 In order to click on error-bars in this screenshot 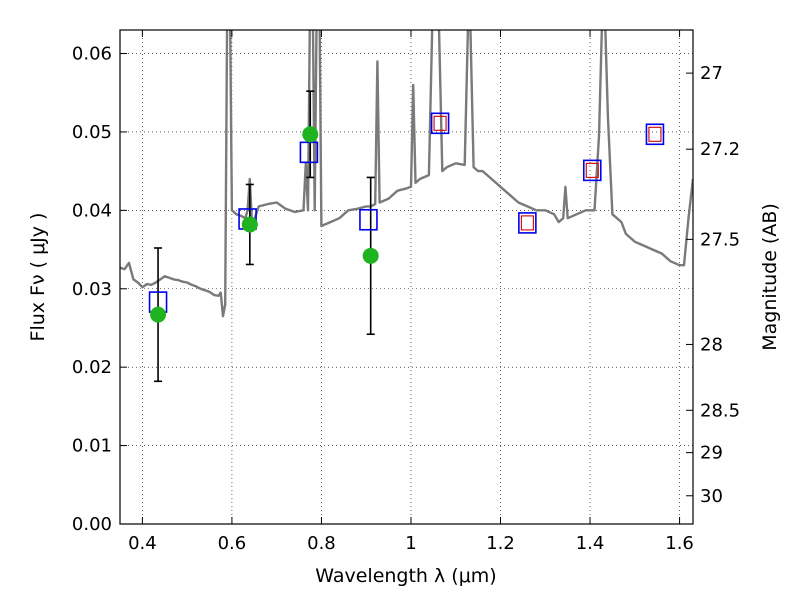, I will do `click(264, 236)`.